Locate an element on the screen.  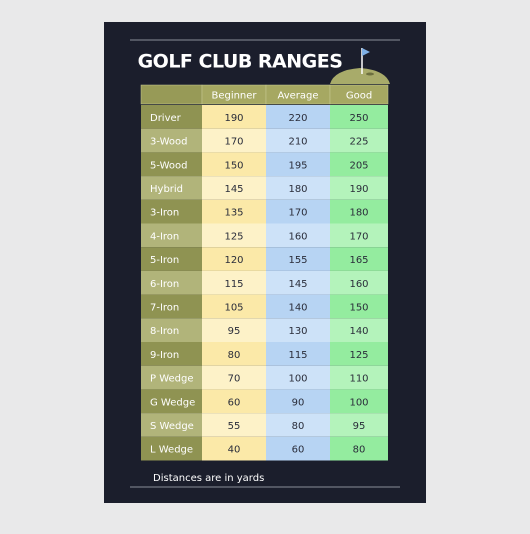
club-name: Hybrid is located at coordinates (166, 189).